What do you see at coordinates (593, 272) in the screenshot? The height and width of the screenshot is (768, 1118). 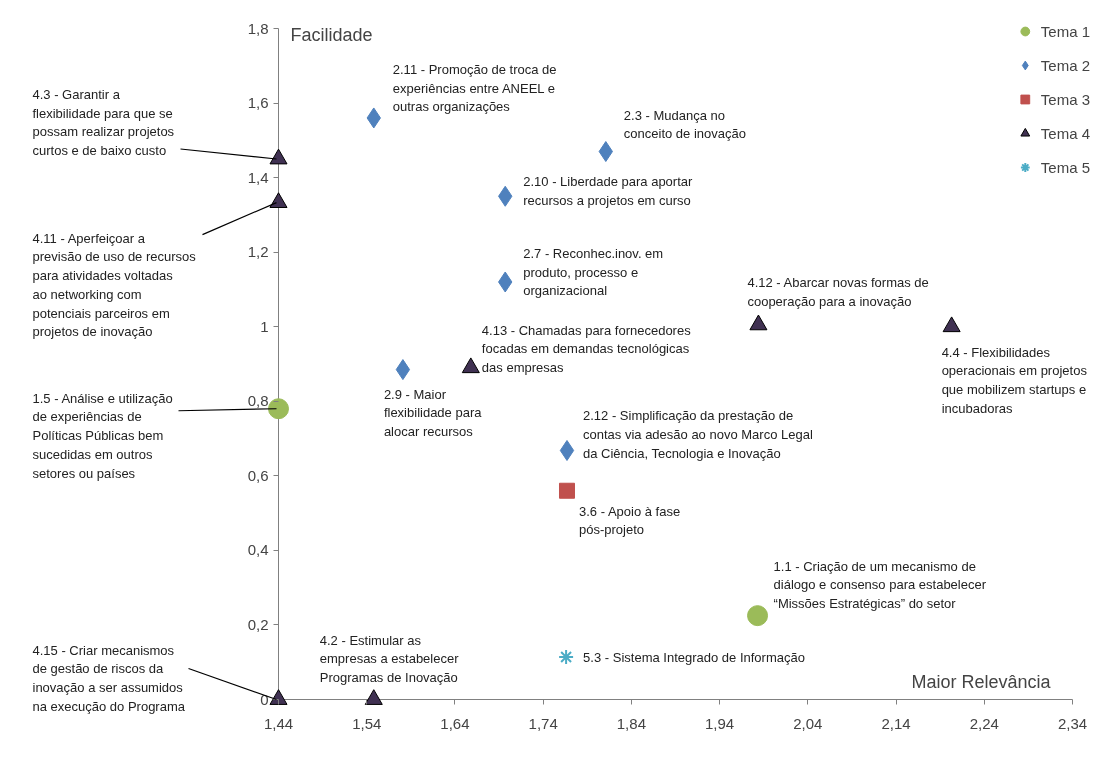 I see `annotation: 2.7 - Reconhec.inov. em produto, processo e organizacional` at bounding box center [593, 272].